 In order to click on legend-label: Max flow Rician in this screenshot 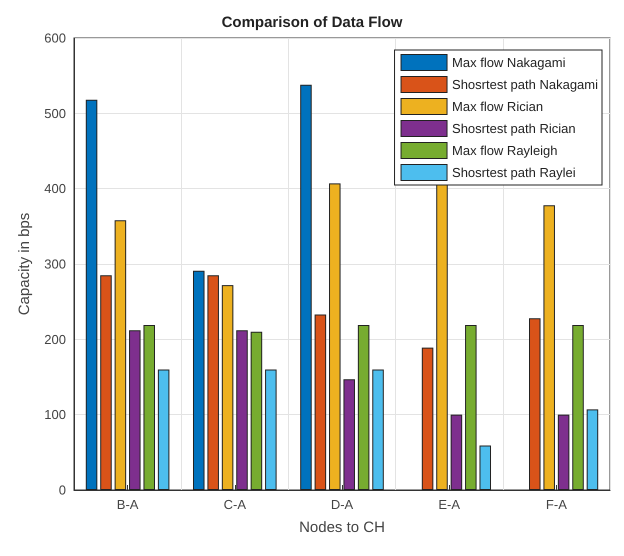, I will do `click(498, 106)`.